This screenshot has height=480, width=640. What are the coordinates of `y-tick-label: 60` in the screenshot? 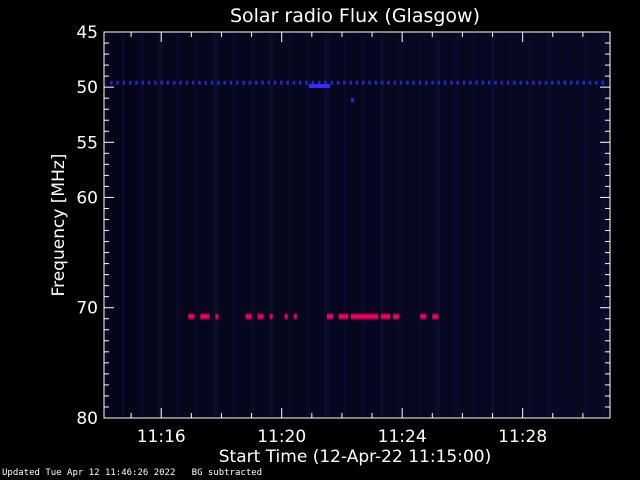 It's located at (87, 198).